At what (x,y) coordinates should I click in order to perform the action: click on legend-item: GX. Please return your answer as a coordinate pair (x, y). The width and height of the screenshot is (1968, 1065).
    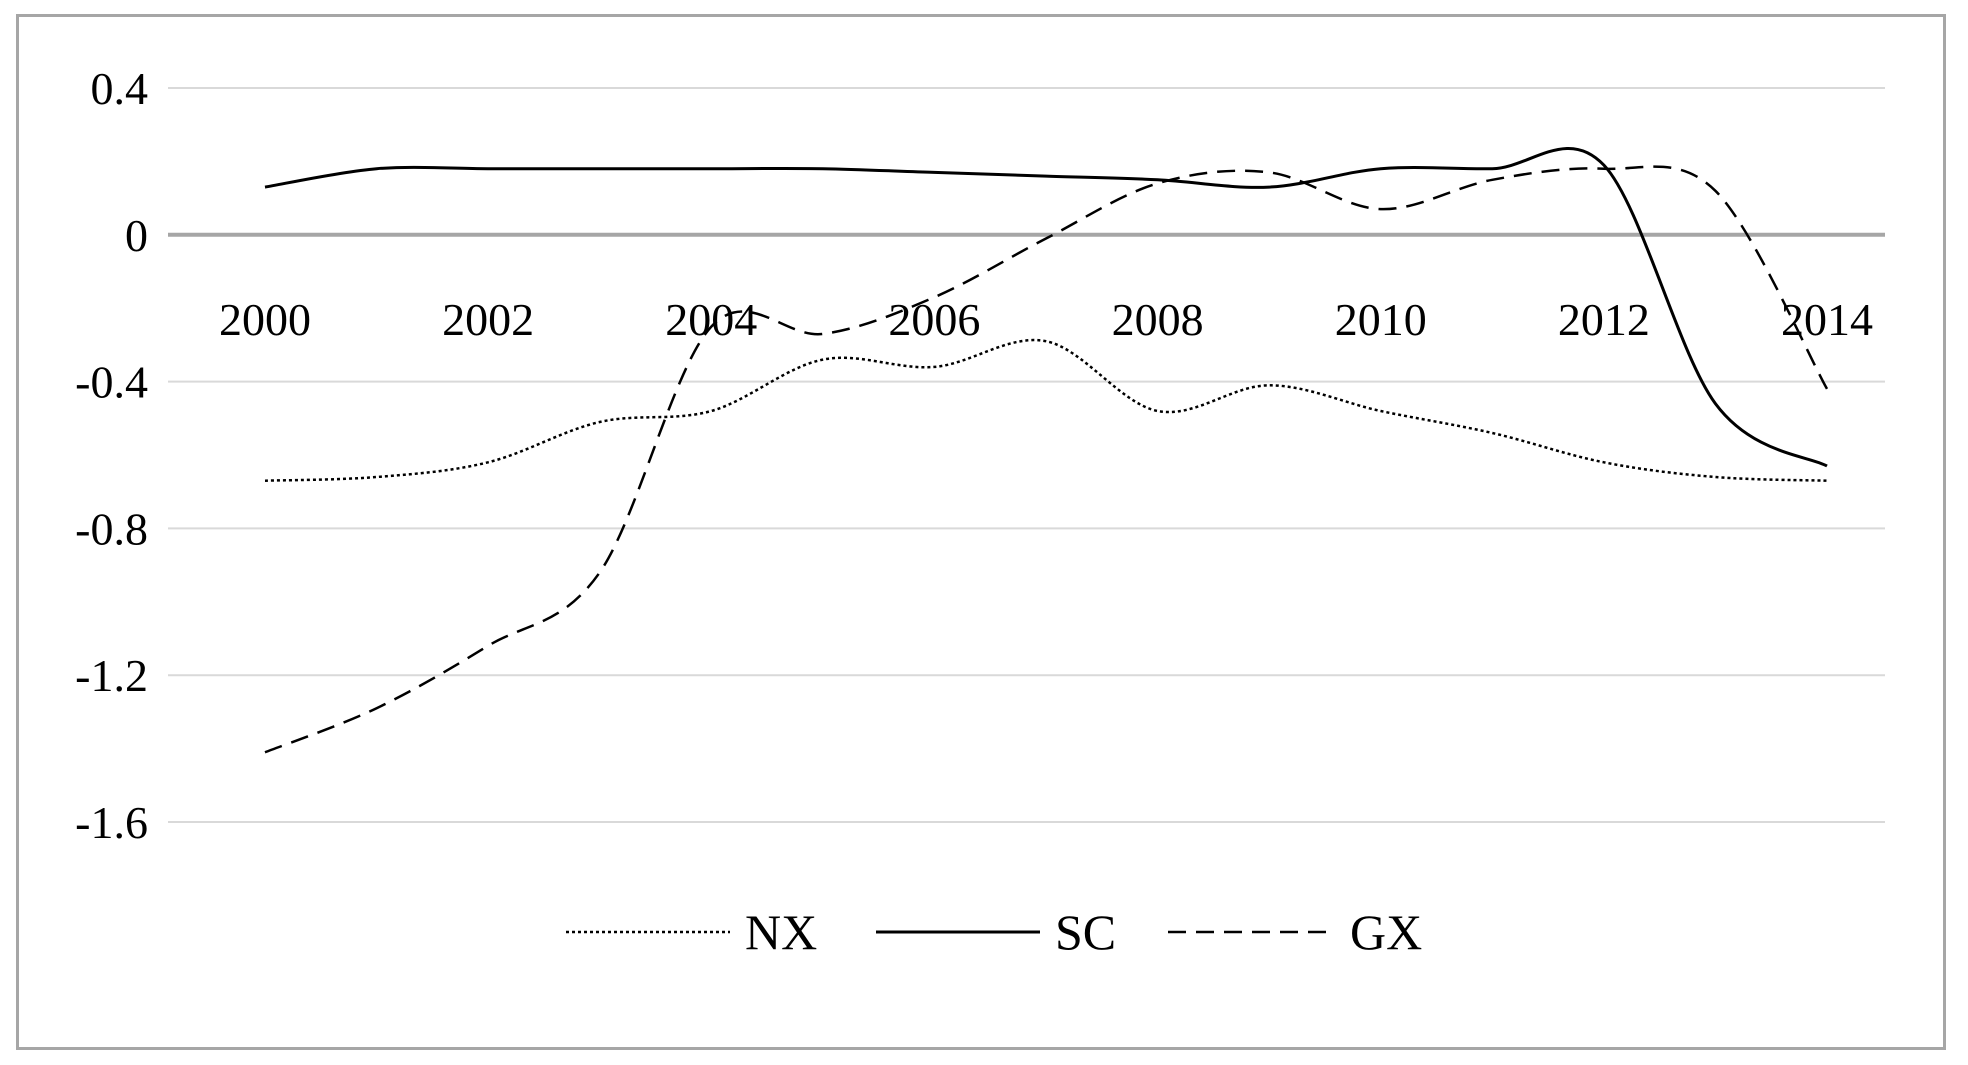
    Looking at the image, I should click on (1295, 932).